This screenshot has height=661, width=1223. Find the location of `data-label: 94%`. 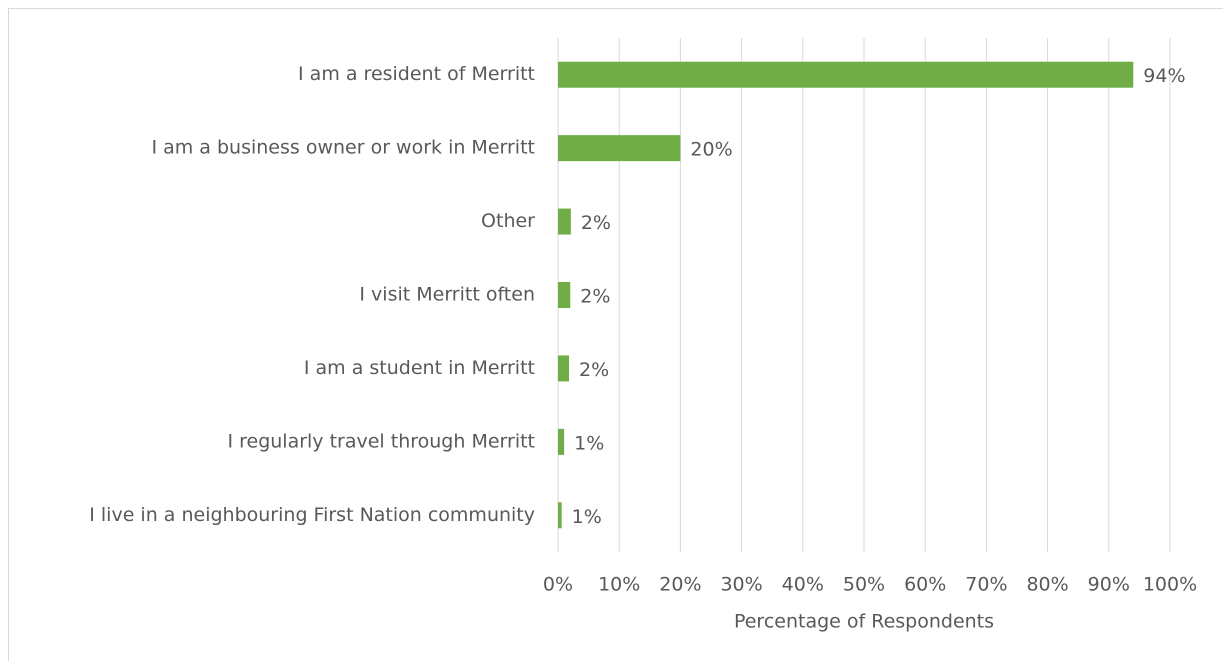

data-label: 94% is located at coordinates (1164, 76).